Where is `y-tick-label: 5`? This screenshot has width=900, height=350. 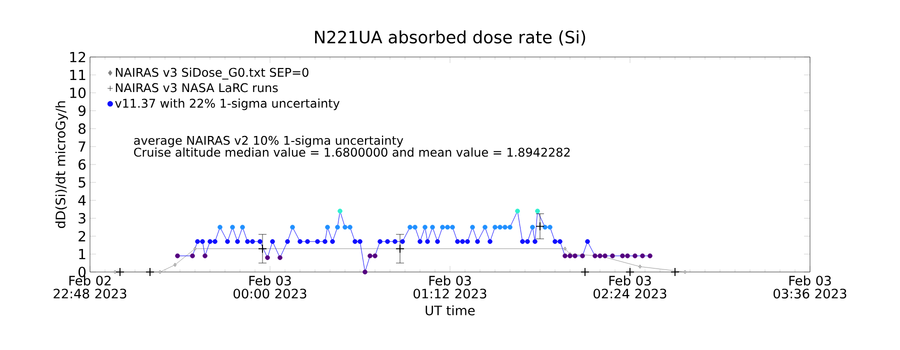 y-tick-label: 5 is located at coordinates (82, 182).